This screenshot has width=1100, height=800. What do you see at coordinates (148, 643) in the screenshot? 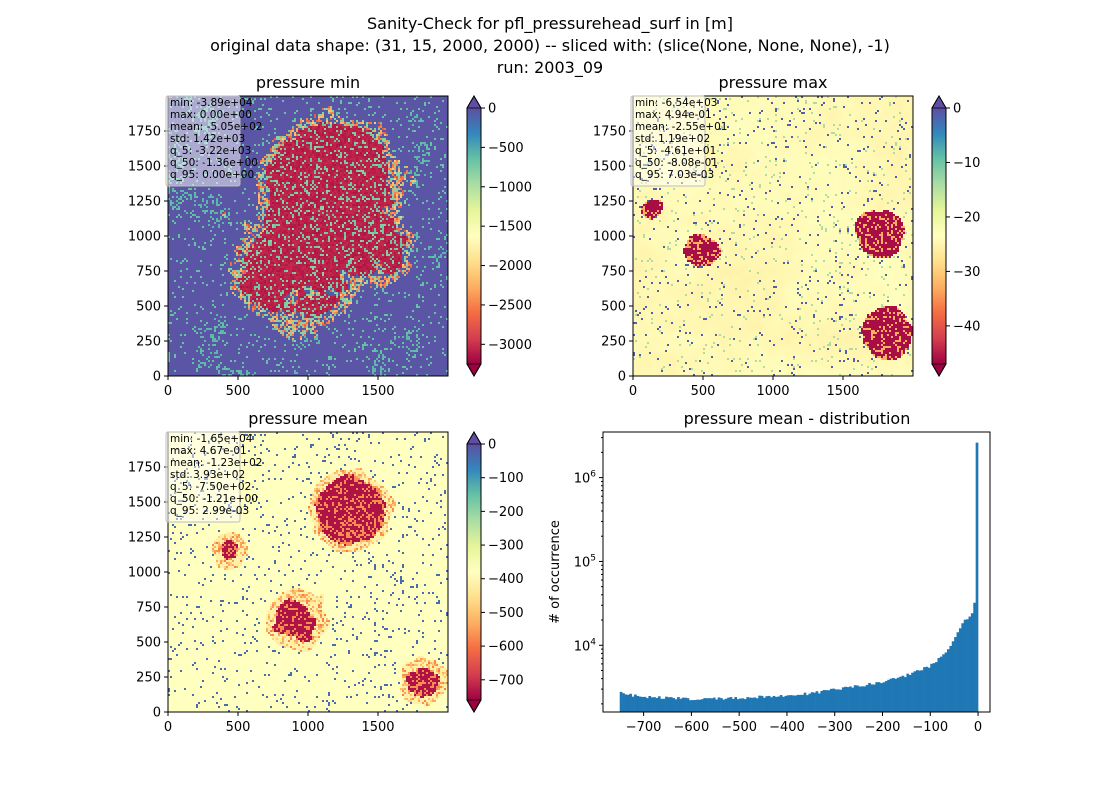
I see `y-tick-label: 500` at bounding box center [148, 643].